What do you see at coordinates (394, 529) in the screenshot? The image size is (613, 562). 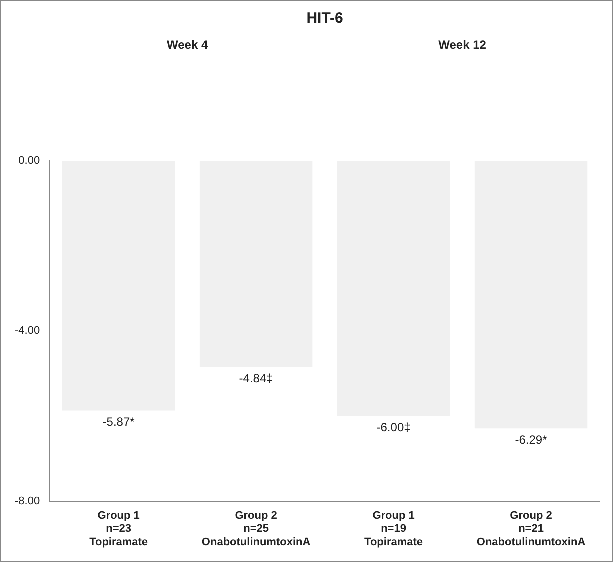 I see `x-tick-label: Group 1 n=19 Topiramate` at bounding box center [394, 529].